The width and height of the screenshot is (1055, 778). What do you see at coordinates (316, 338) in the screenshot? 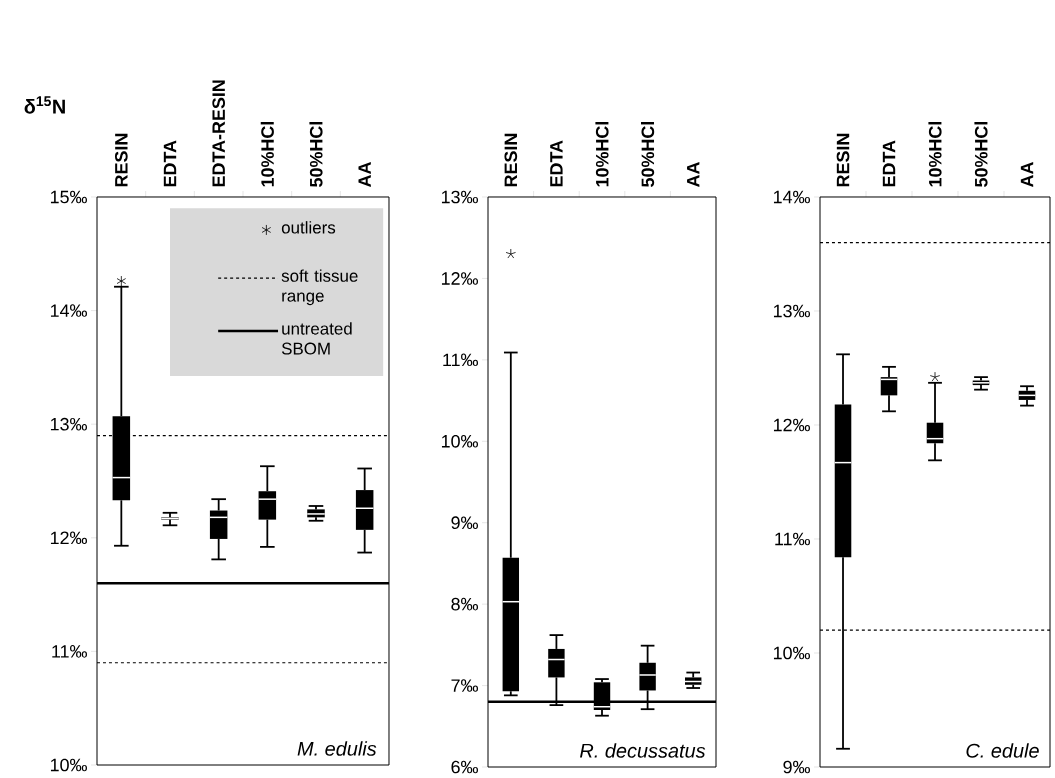
I see `legend-label: untreated SBOM` at bounding box center [316, 338].